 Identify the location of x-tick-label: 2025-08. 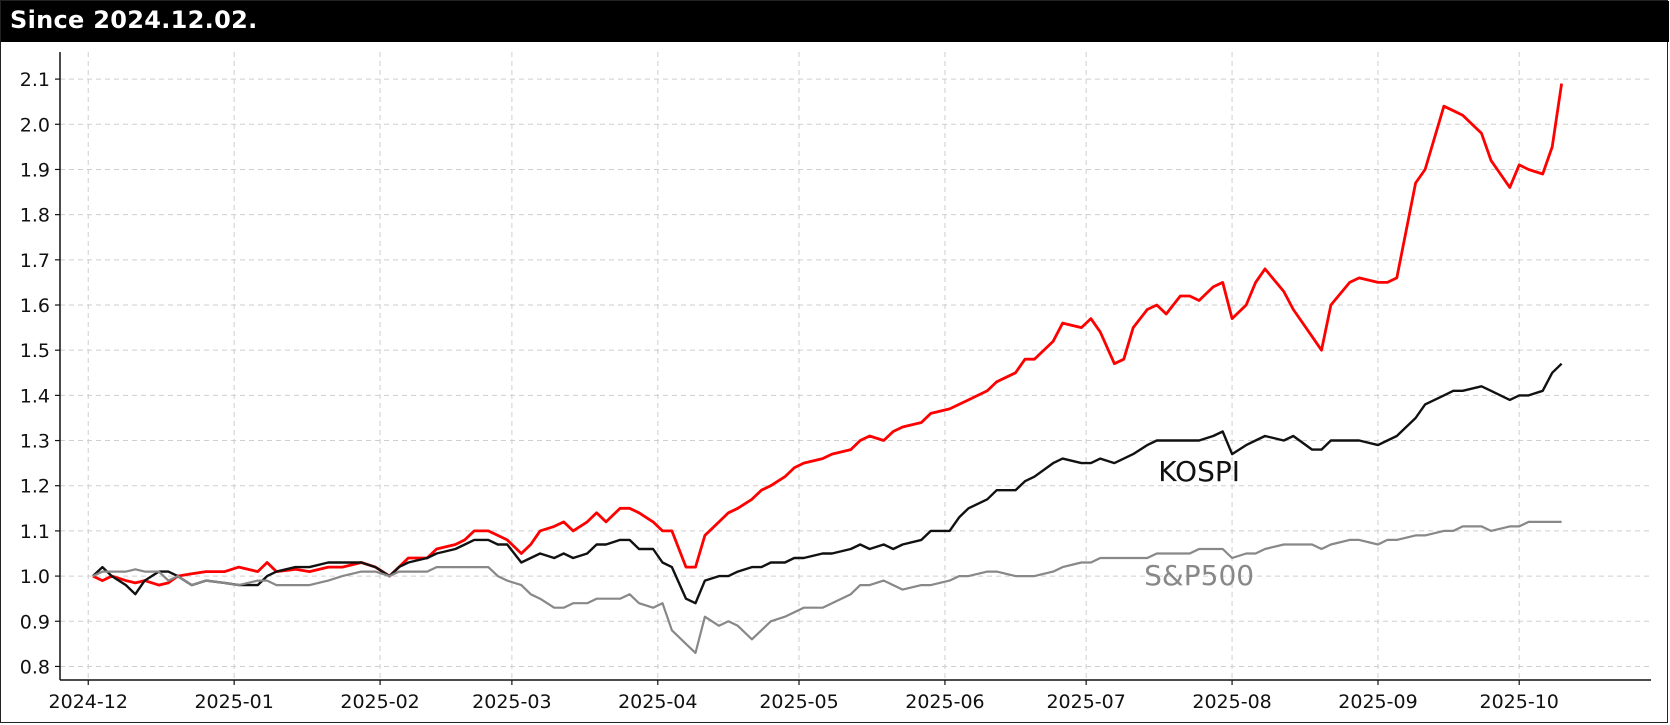
(1231, 702).